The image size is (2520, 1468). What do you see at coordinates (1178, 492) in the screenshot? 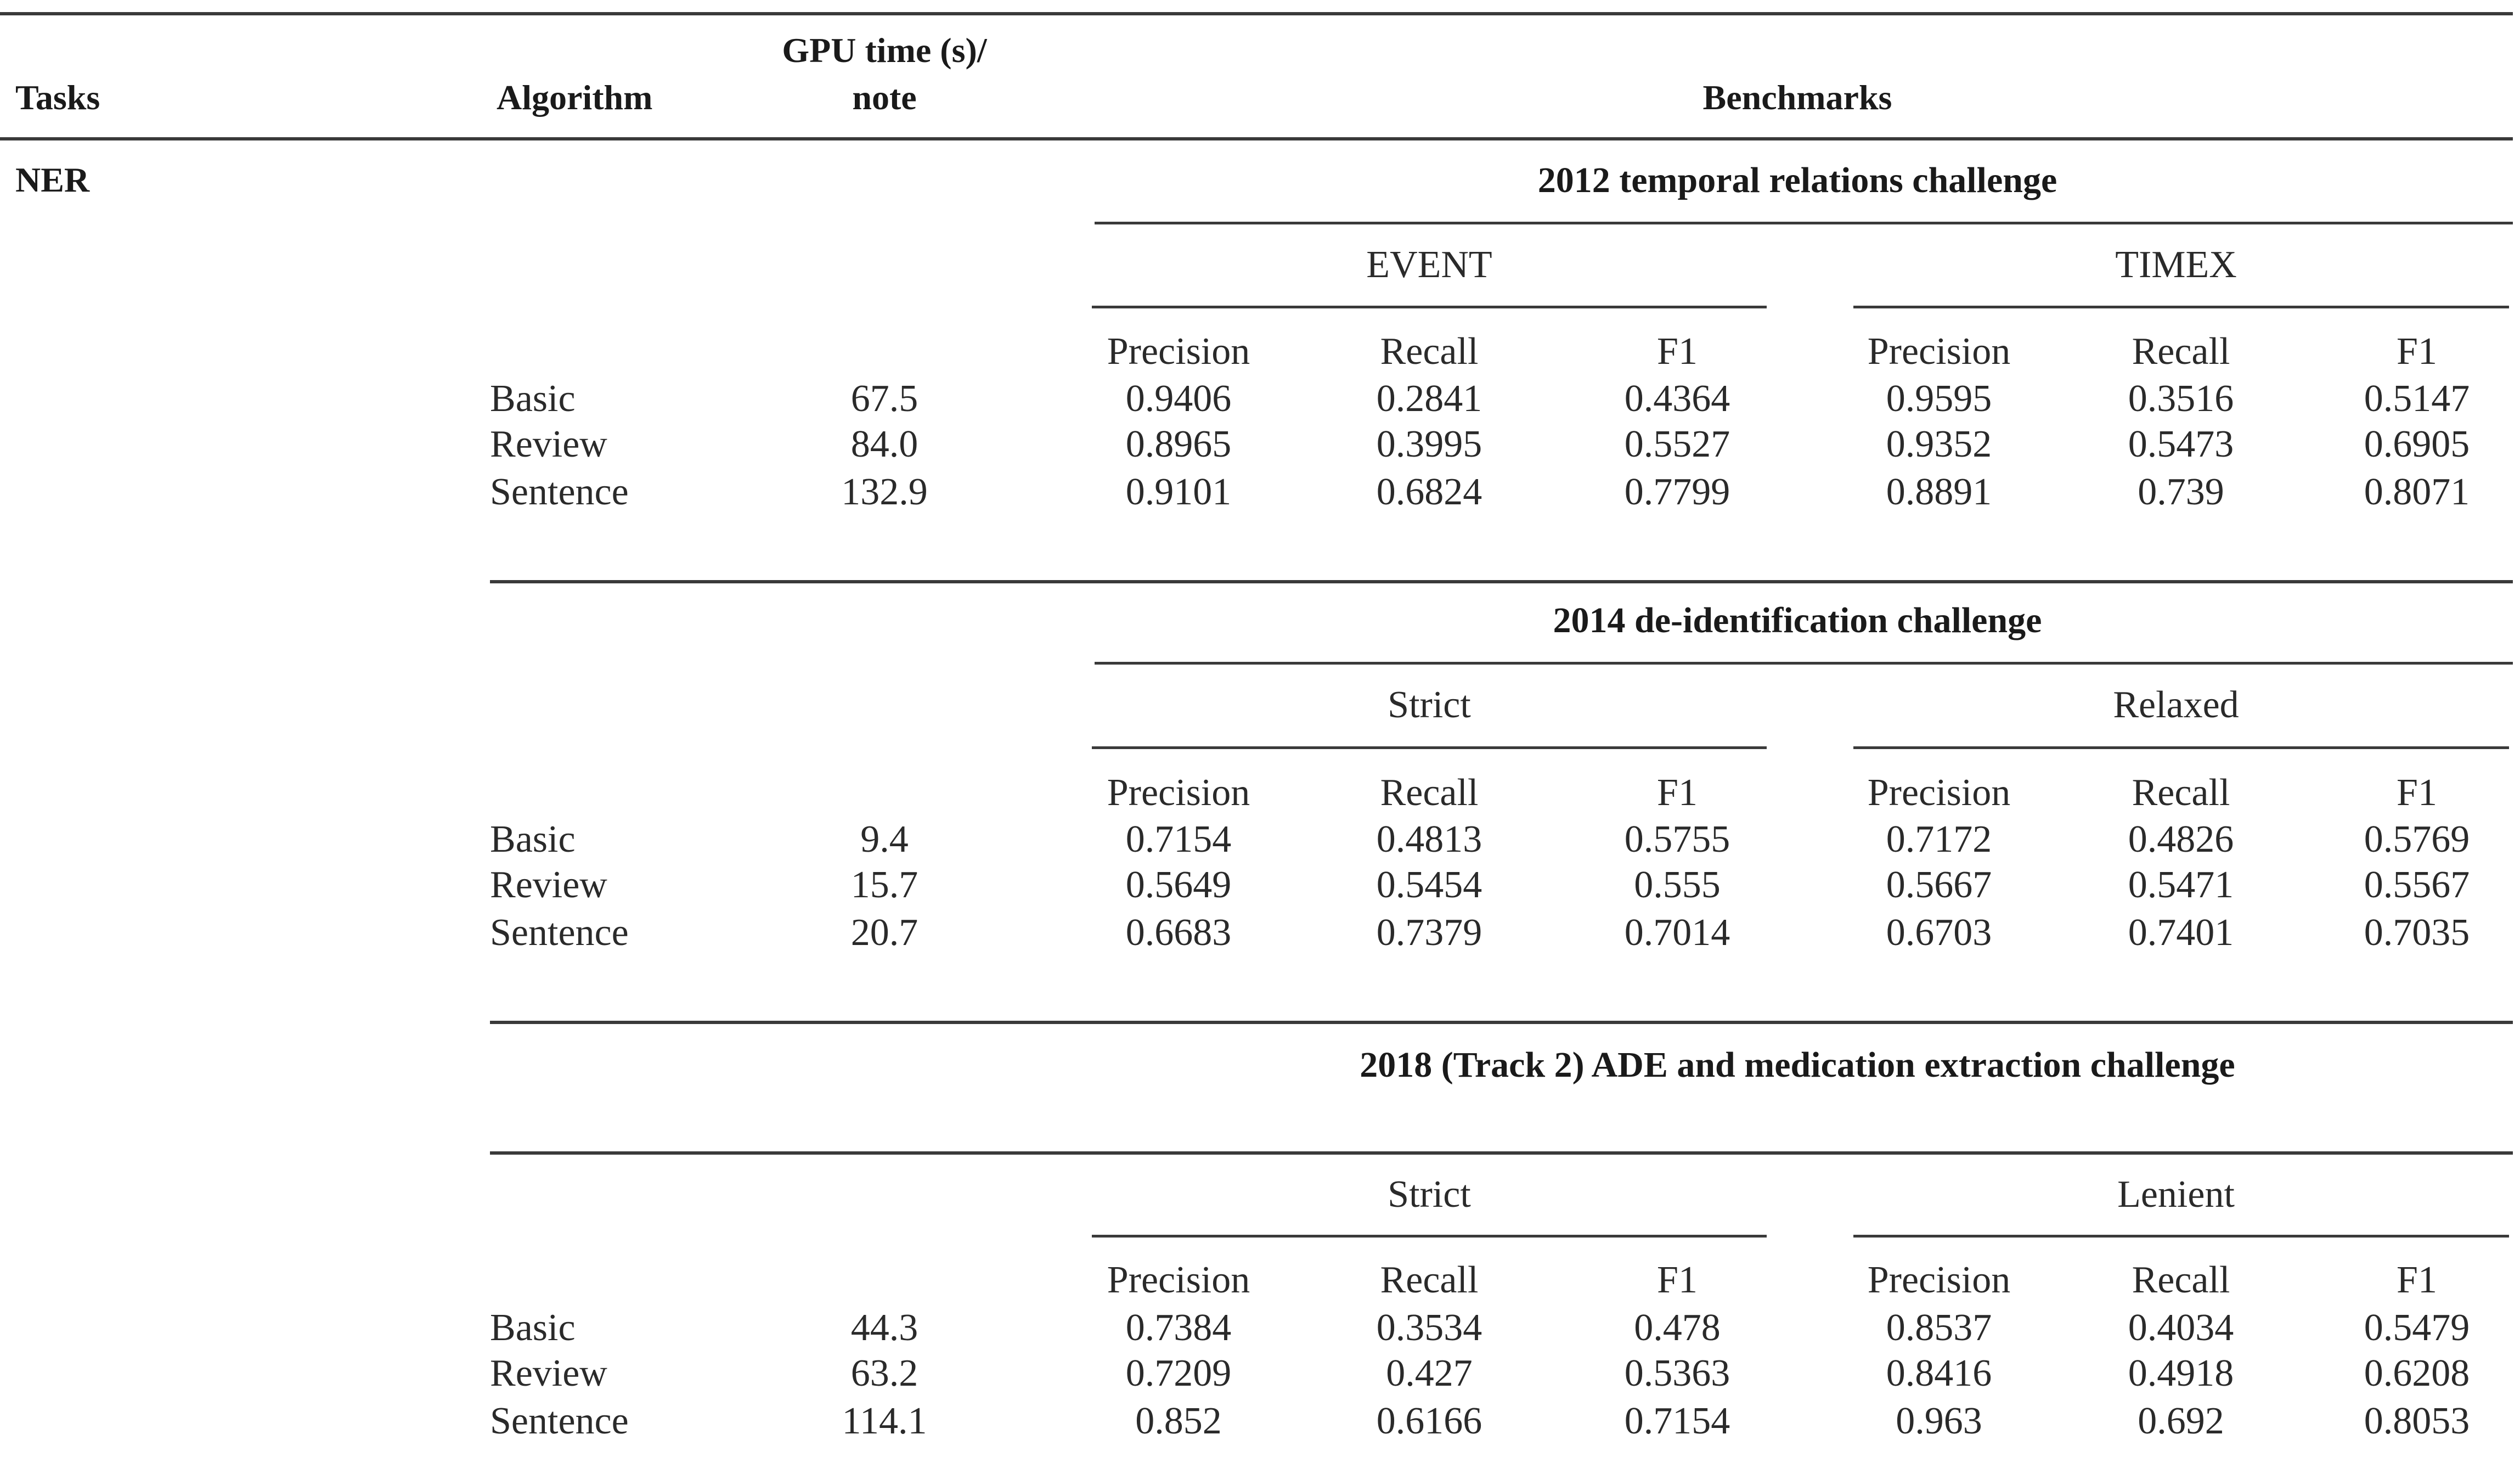
I see `table-cell: 0.9101` at bounding box center [1178, 492].